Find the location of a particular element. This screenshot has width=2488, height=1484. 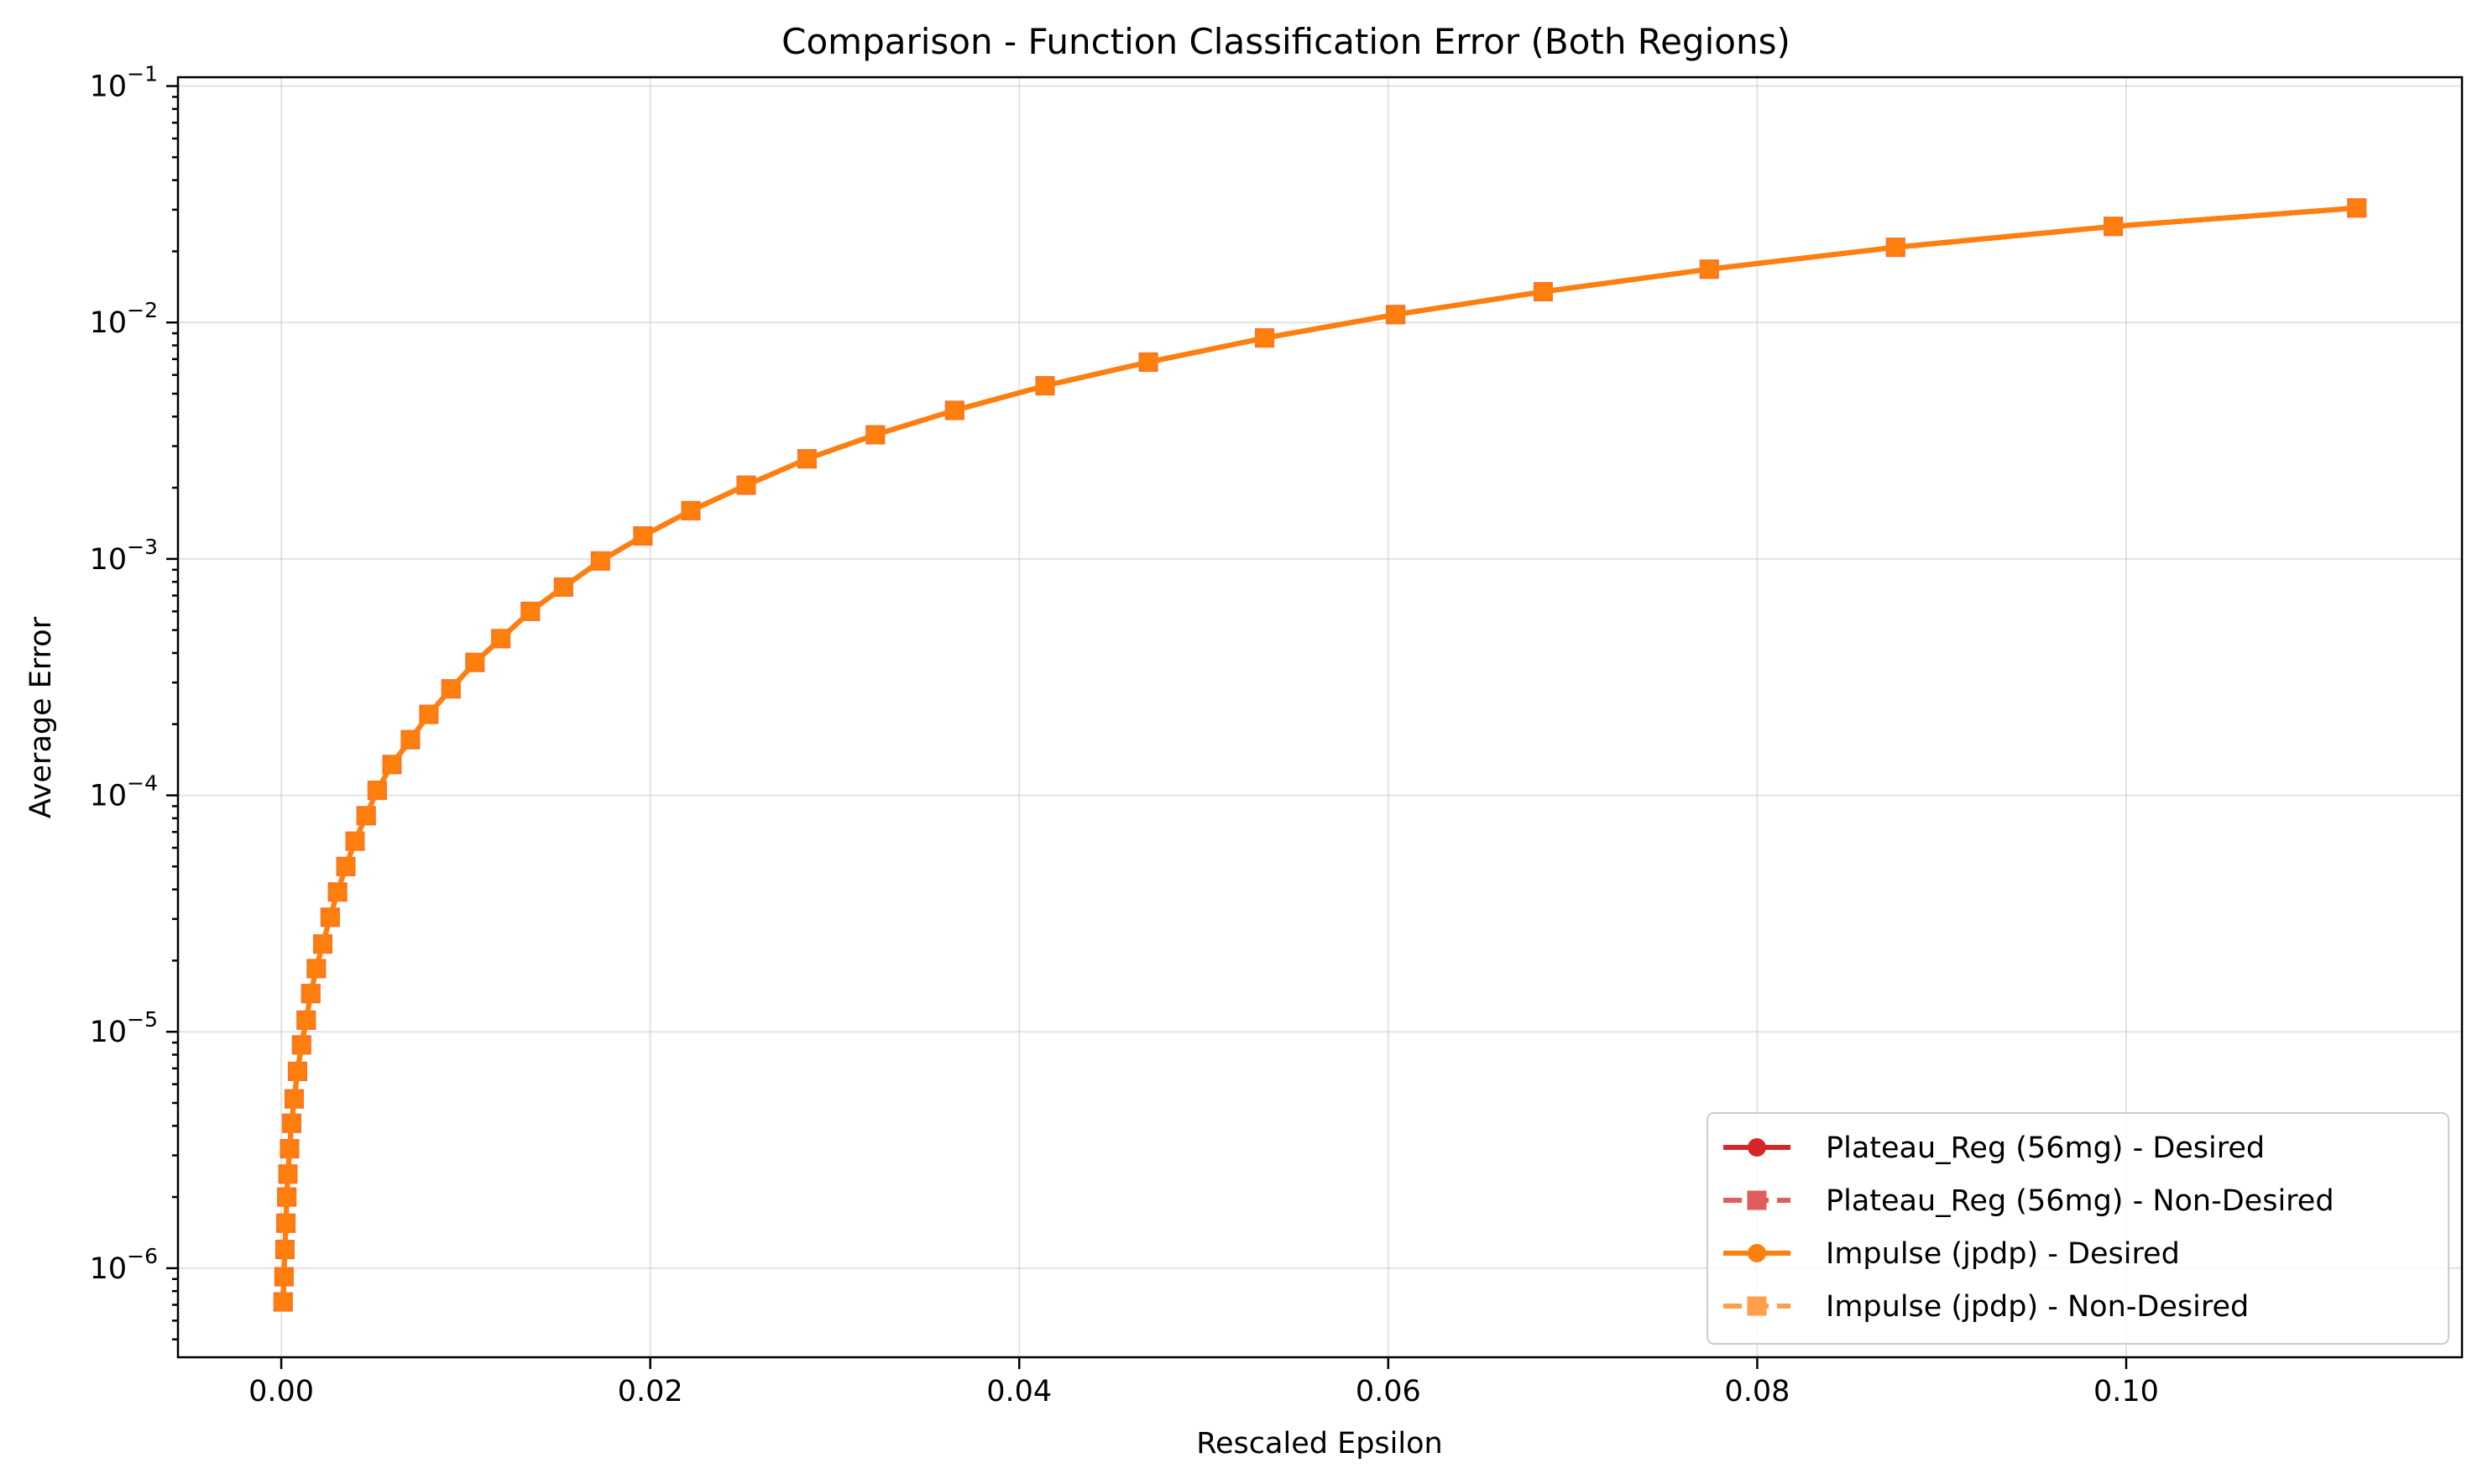

x-tick-label: 0.08 is located at coordinates (1757, 1391).